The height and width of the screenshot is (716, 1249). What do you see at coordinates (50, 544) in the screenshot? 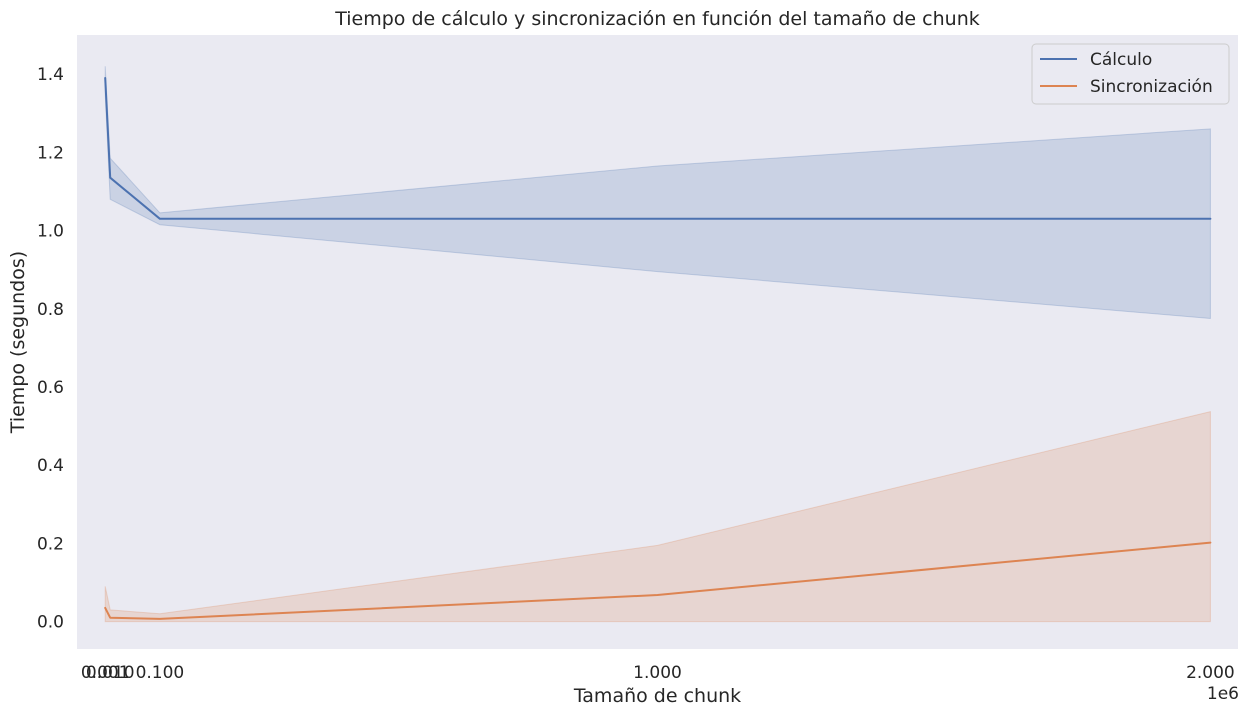
I see `y-tick-label: 0.2` at bounding box center [50, 544].